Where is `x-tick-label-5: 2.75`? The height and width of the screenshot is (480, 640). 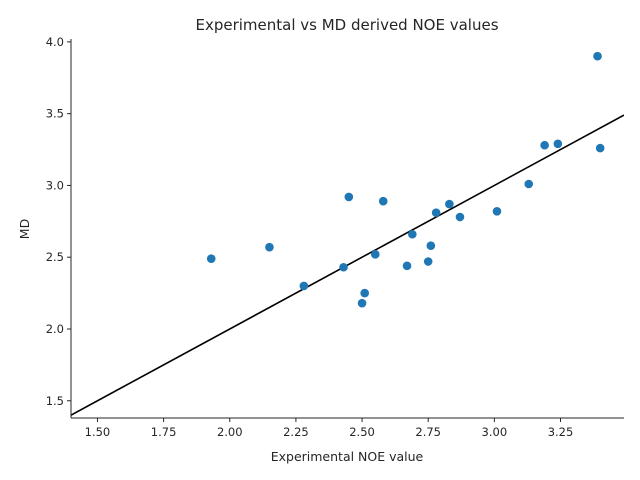 x-tick-label-5: 2.75 is located at coordinates (428, 432).